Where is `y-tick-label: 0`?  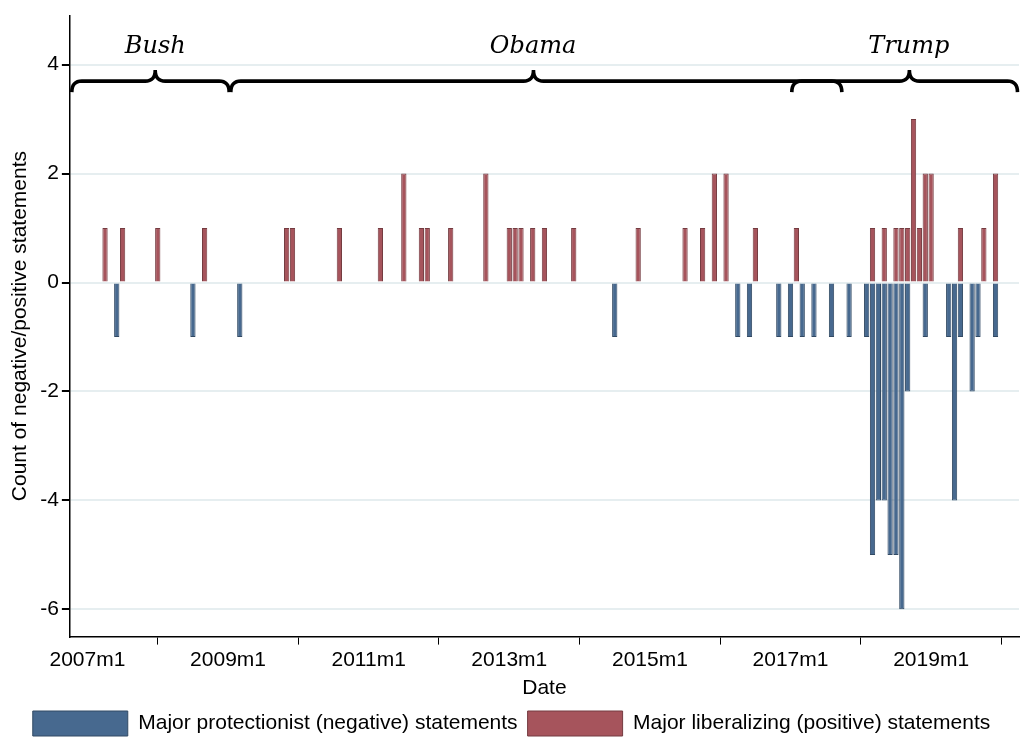
y-tick-label: 0 is located at coordinates (53, 281).